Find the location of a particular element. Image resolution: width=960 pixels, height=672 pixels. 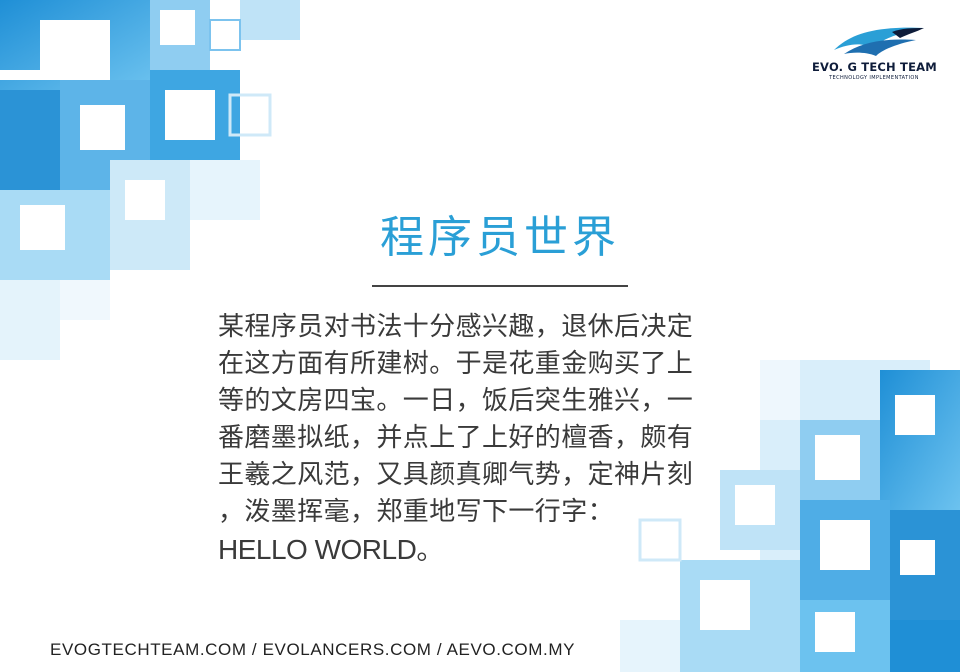

story-line: 番磨墨拟纸，并点上了上好的檀香，颇有 is located at coordinates (456, 438).